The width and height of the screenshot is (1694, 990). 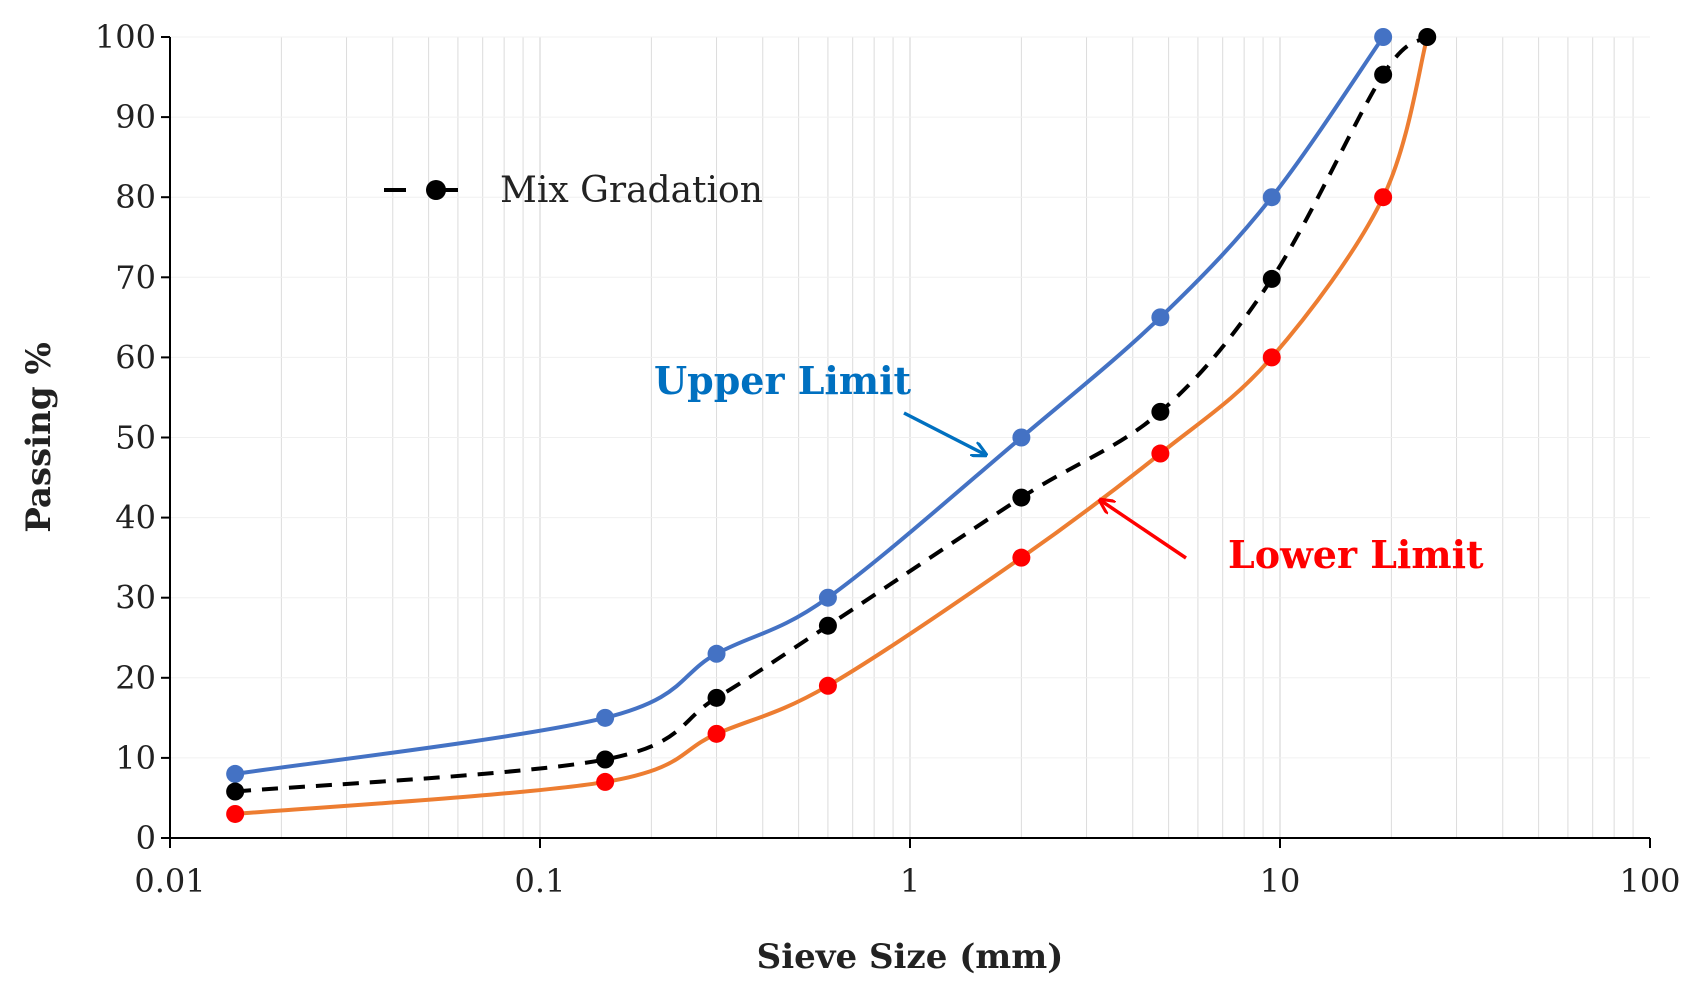 What do you see at coordinates (540, 881) in the screenshot?
I see `x-tick-label: 0.1` at bounding box center [540, 881].